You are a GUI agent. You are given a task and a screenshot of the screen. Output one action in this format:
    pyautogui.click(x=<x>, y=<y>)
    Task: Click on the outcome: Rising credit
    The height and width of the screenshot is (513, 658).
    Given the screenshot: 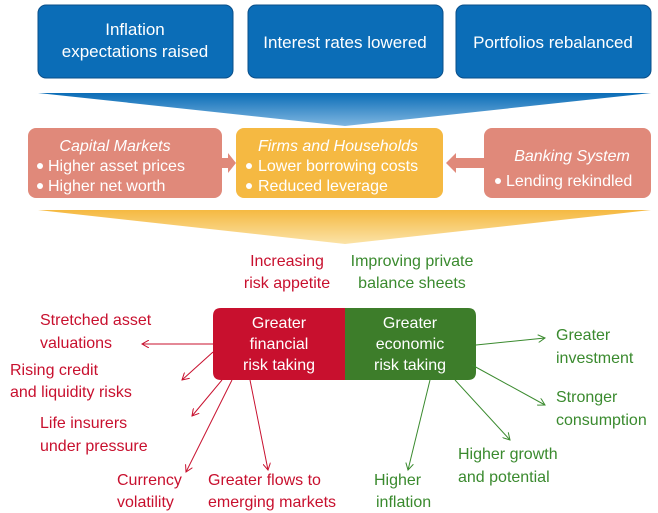 What is the action you would take?
    pyautogui.click(x=54, y=370)
    